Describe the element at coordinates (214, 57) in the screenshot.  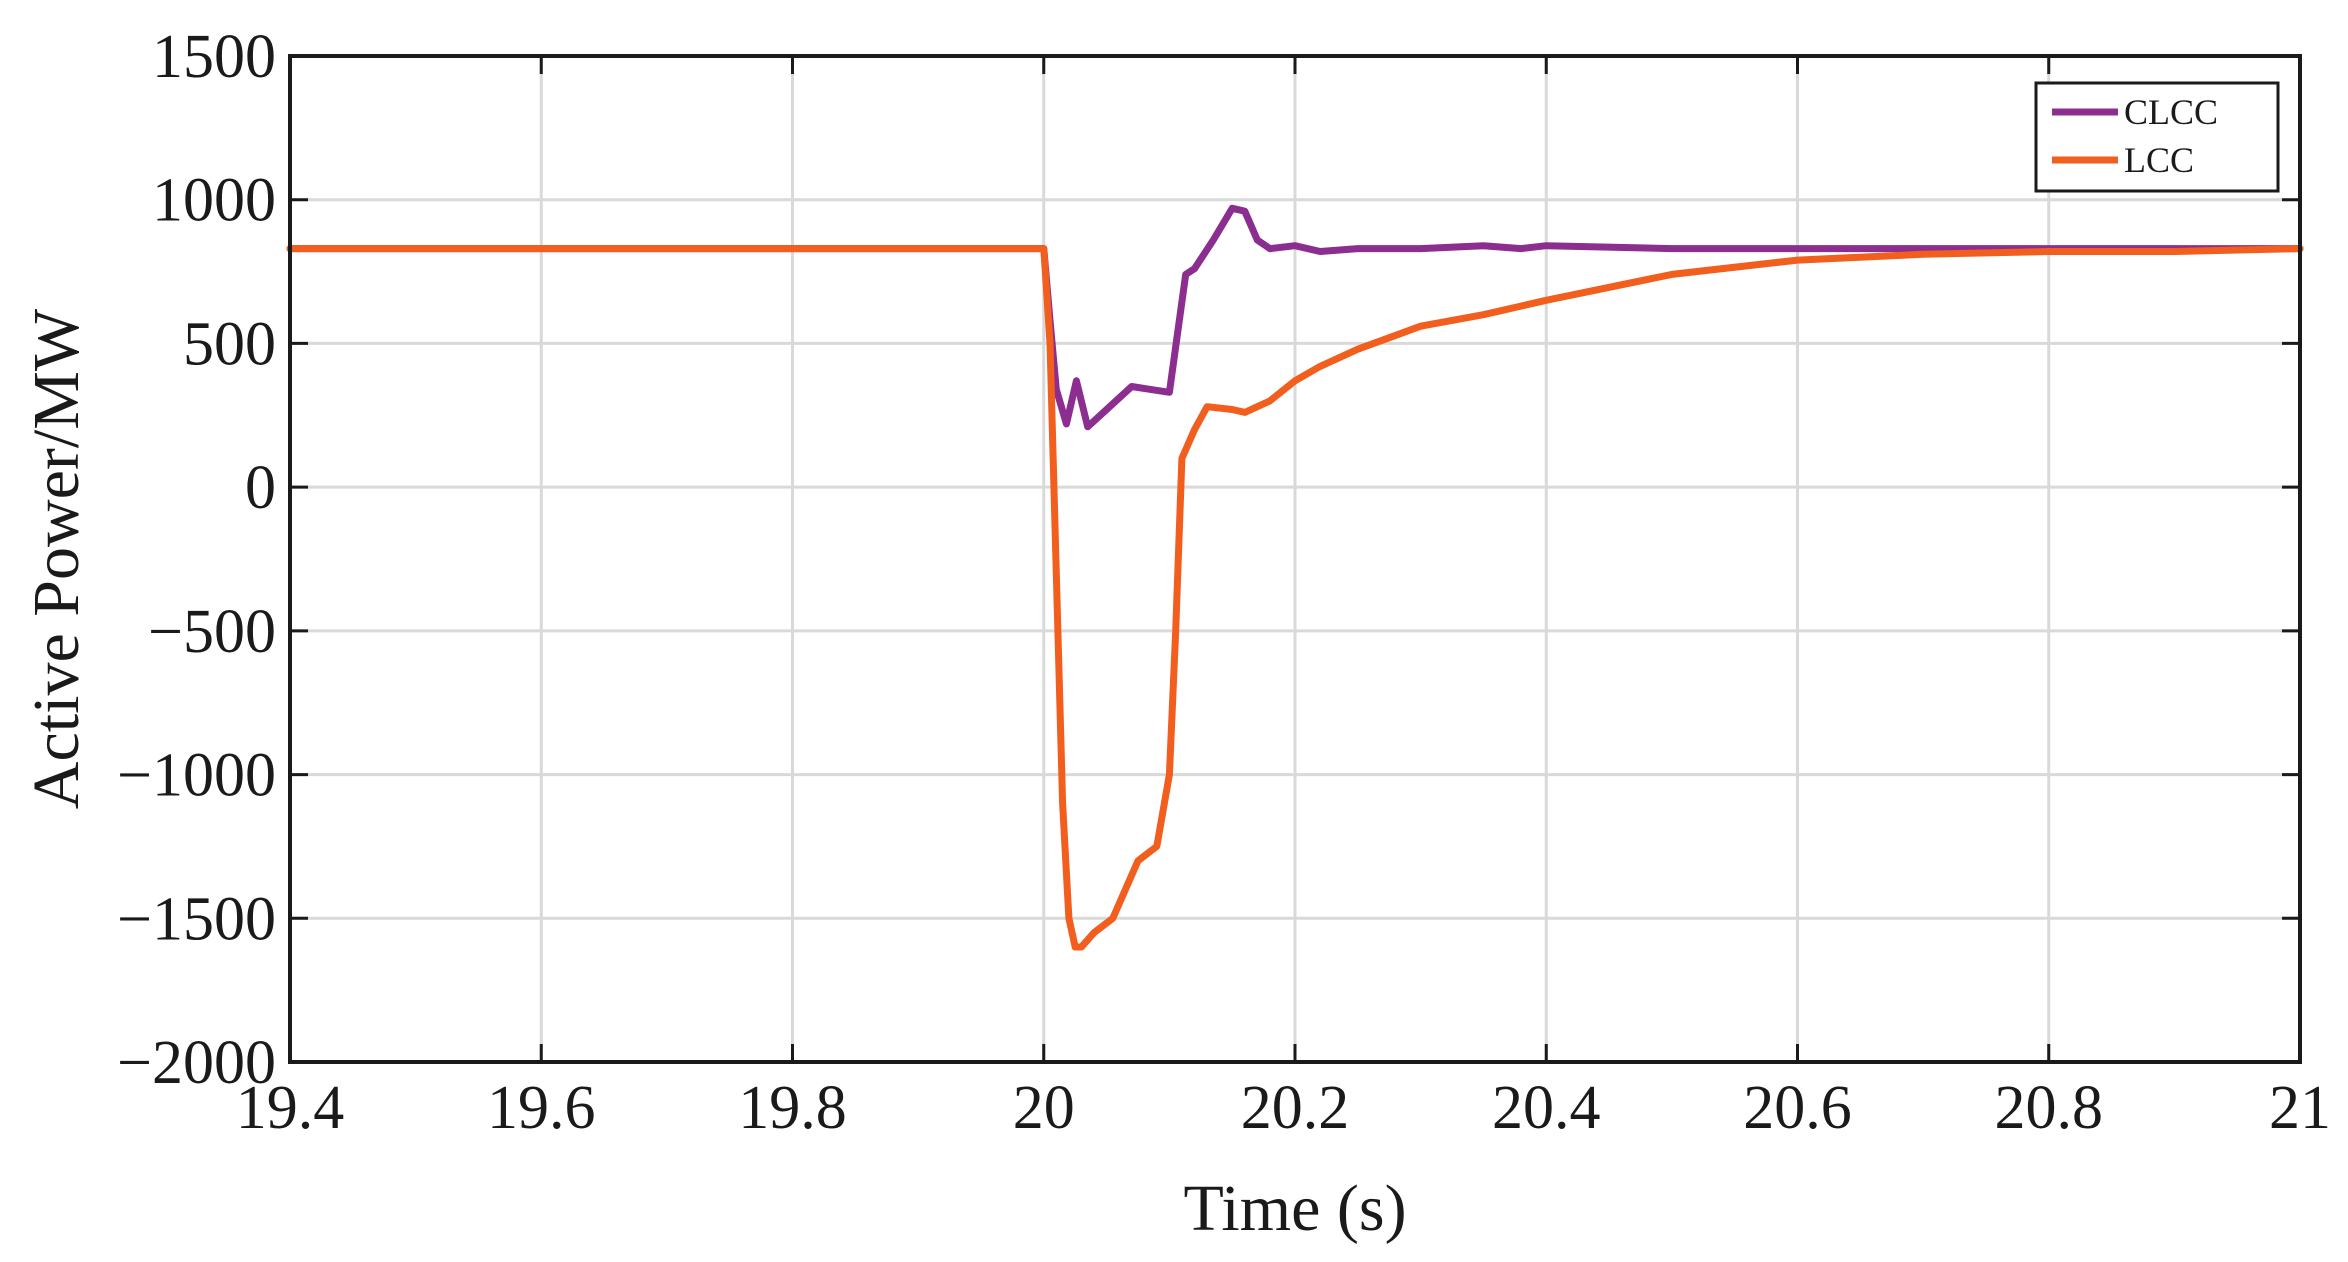
I see `y-tick-label: 1500` at that location.